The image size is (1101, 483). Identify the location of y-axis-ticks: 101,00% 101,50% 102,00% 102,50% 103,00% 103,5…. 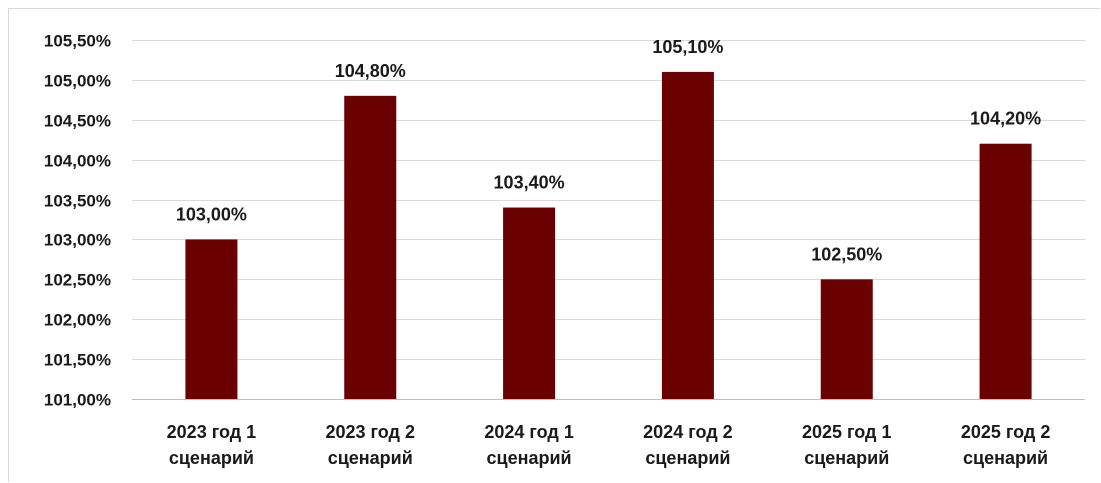
(77, 221).